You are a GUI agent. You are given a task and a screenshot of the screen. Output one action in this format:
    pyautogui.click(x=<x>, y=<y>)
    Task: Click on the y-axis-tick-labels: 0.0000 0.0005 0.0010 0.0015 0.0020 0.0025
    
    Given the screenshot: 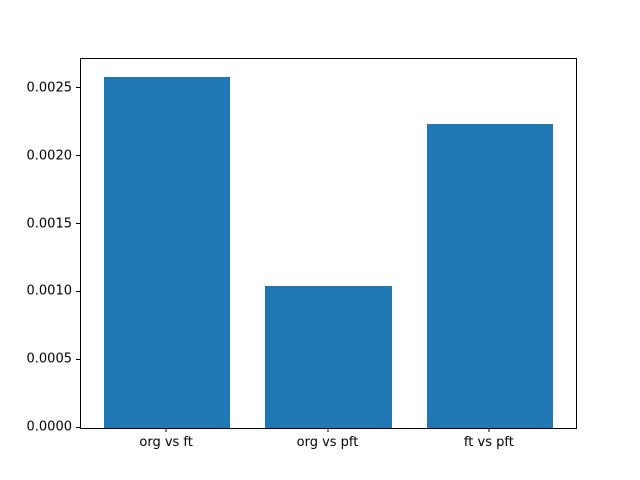 What is the action you would take?
    pyautogui.click(x=36, y=246)
    